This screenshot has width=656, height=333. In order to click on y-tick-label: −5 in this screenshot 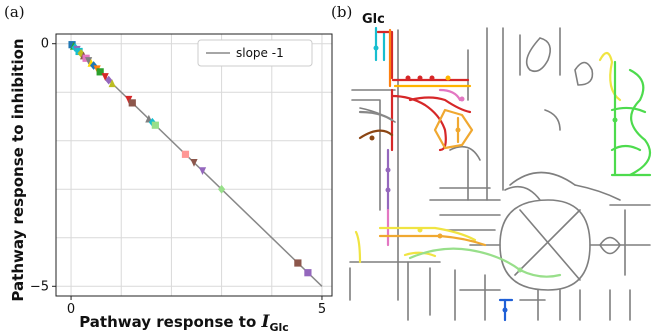, I will do `click(39, 286)`.